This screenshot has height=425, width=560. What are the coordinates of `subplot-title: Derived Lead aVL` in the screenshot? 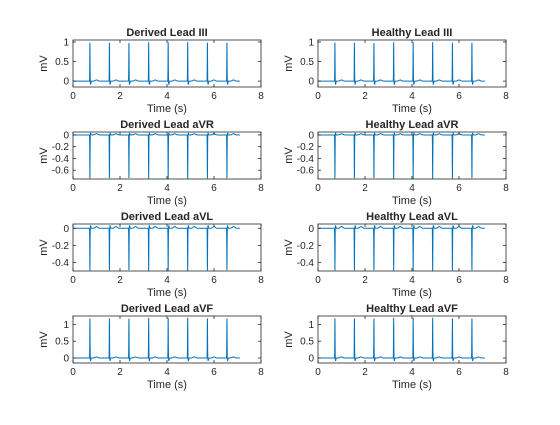 It's located at (167, 217).